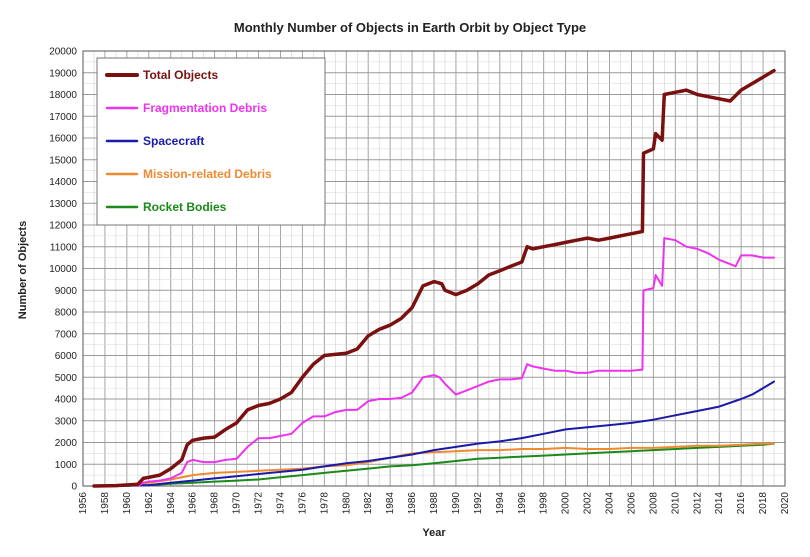  Describe the element at coordinates (66, 465) in the screenshot. I see `y-tick-label: 1000` at that location.